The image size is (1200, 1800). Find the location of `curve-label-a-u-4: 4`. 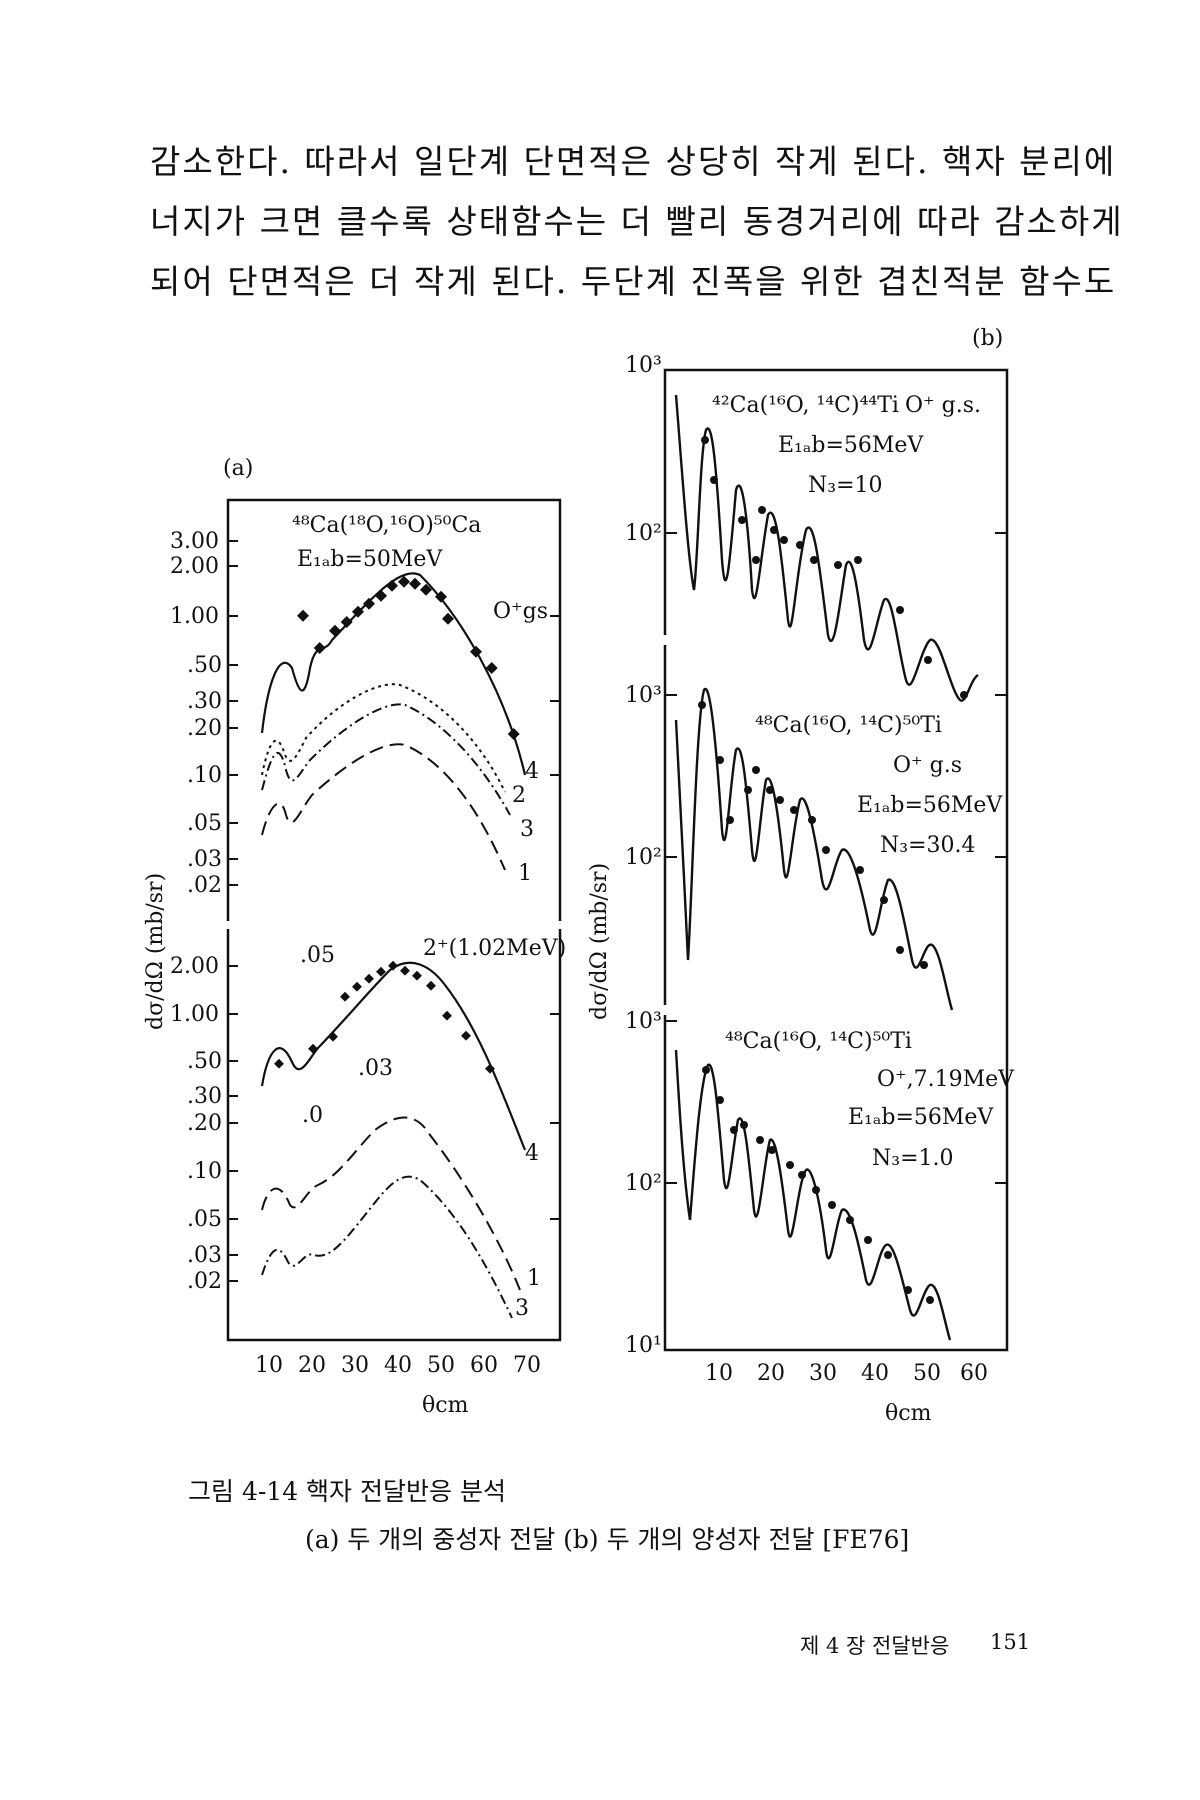

curve-label-a-u-4: 4 is located at coordinates (532, 771).